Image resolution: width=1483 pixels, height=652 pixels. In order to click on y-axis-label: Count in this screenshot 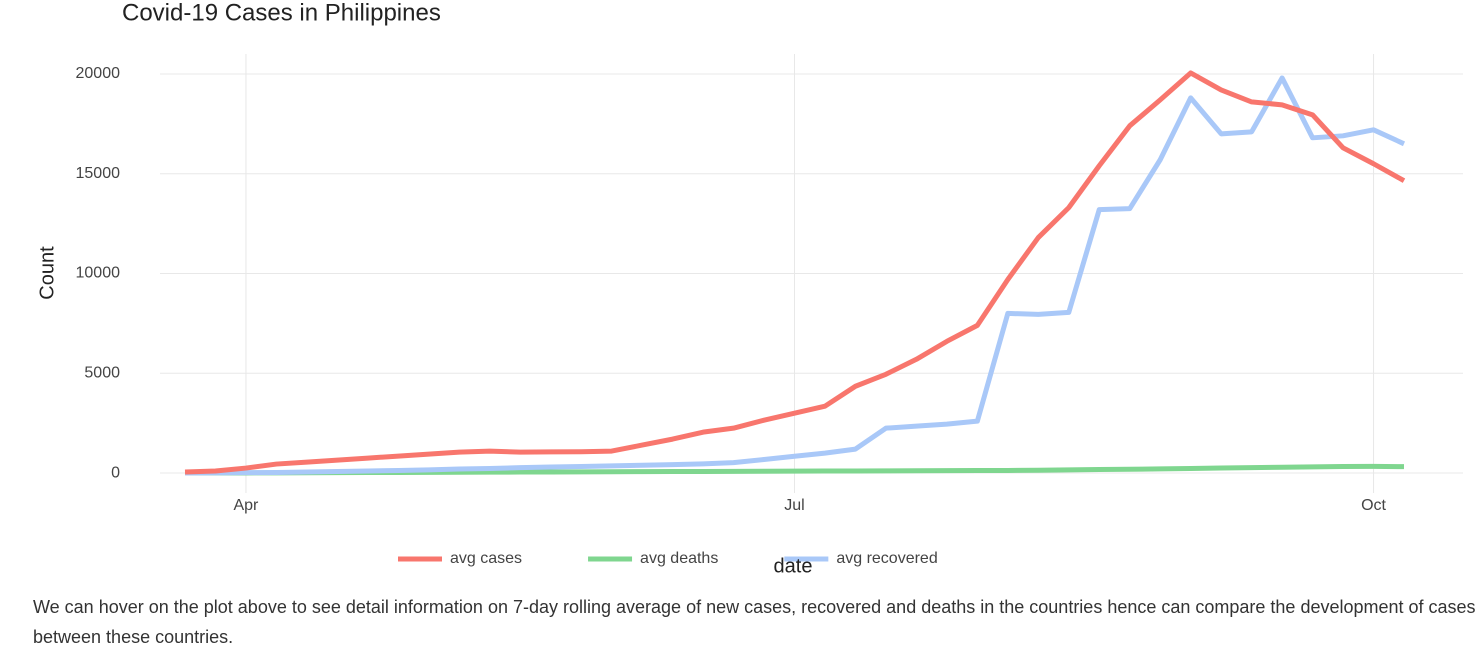, I will do `click(47, 273)`.